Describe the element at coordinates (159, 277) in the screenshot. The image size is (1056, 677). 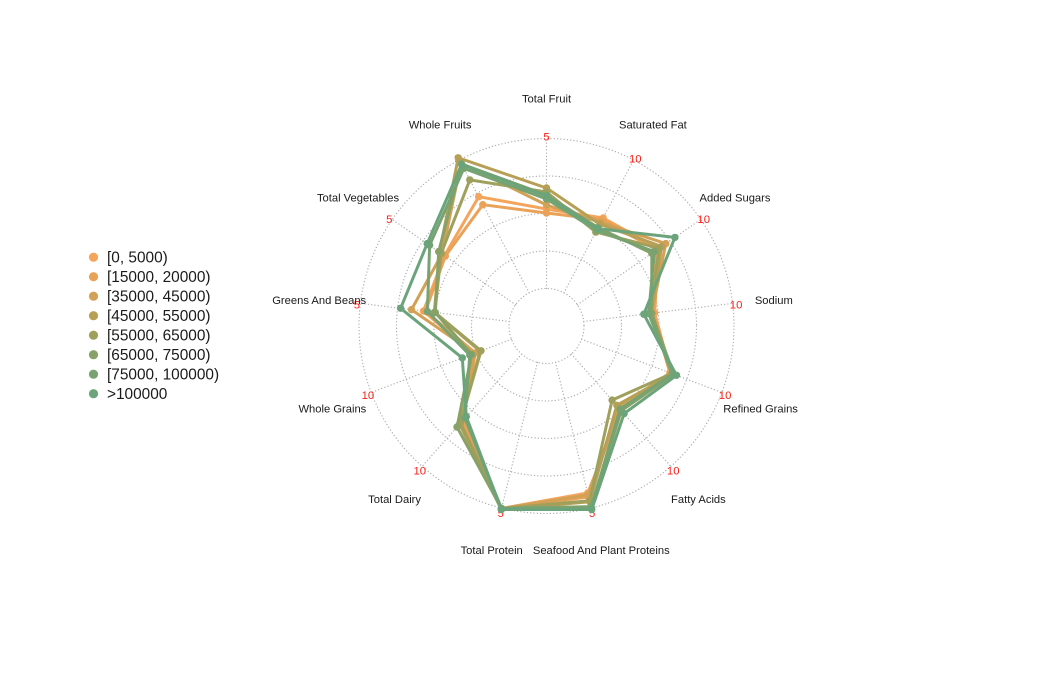
I see `svg-text: [15000, 20000)` at that location.